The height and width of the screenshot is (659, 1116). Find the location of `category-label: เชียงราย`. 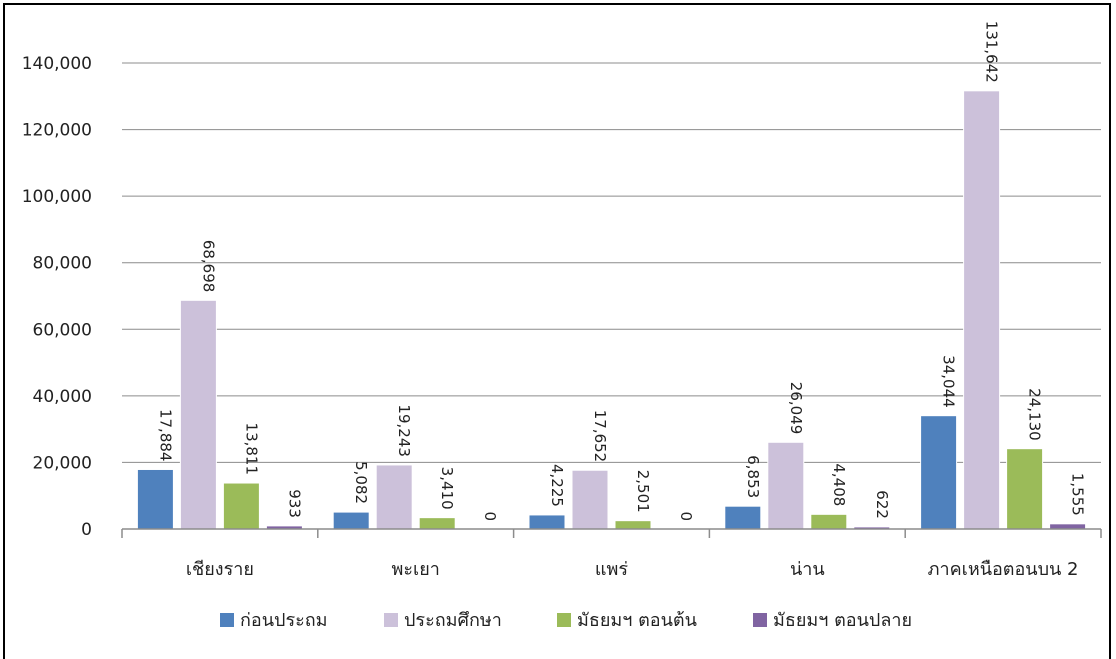

category-label: เชียงราย is located at coordinates (220, 569).